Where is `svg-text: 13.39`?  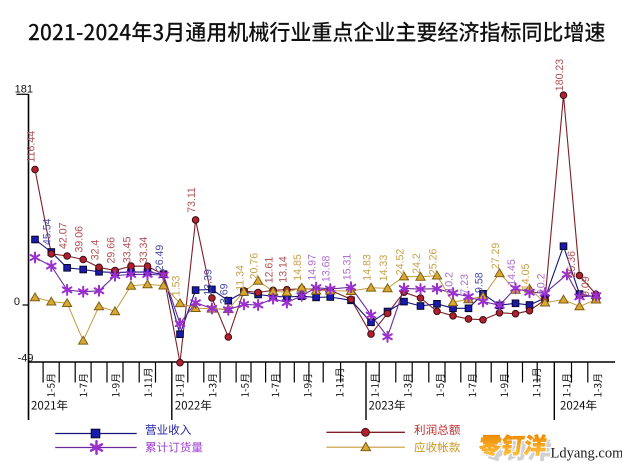 svg-text: 13.39 is located at coordinates (208, 282).